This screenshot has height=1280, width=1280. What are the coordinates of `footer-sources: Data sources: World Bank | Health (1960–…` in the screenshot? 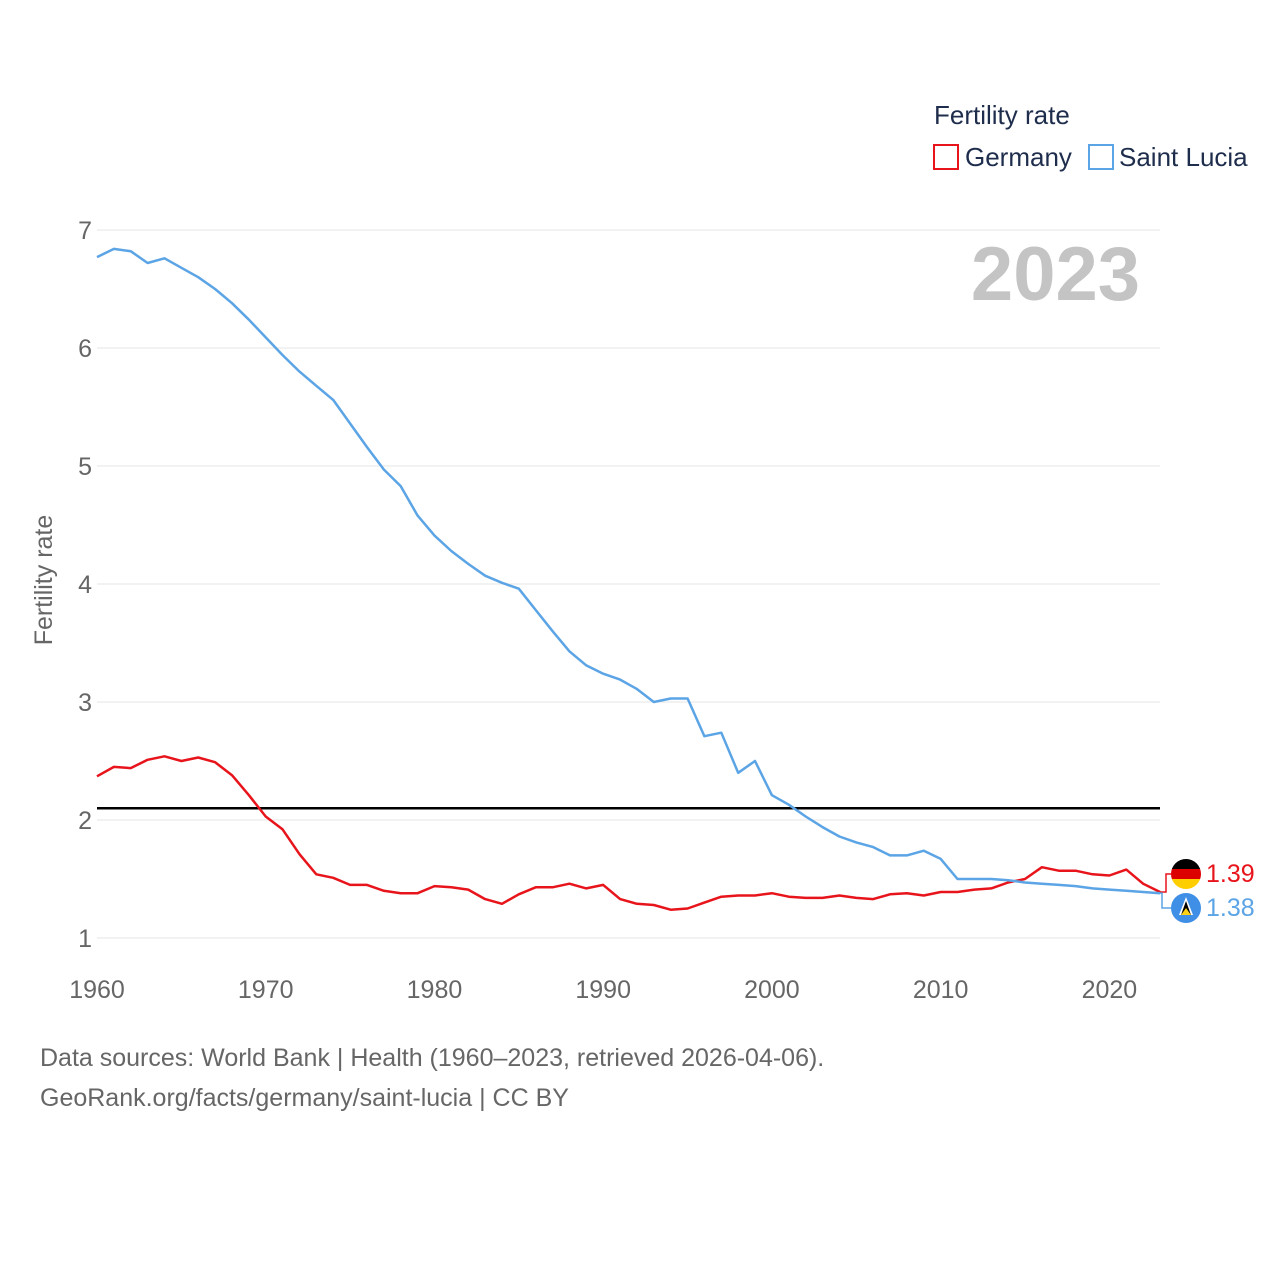 It's located at (432, 1058).